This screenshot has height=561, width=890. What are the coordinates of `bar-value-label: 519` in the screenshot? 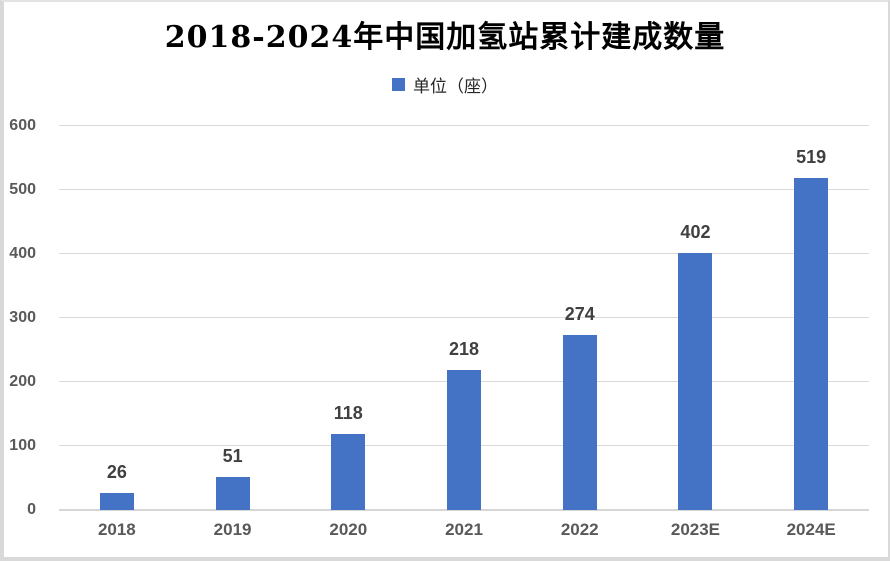 It's located at (811, 156).